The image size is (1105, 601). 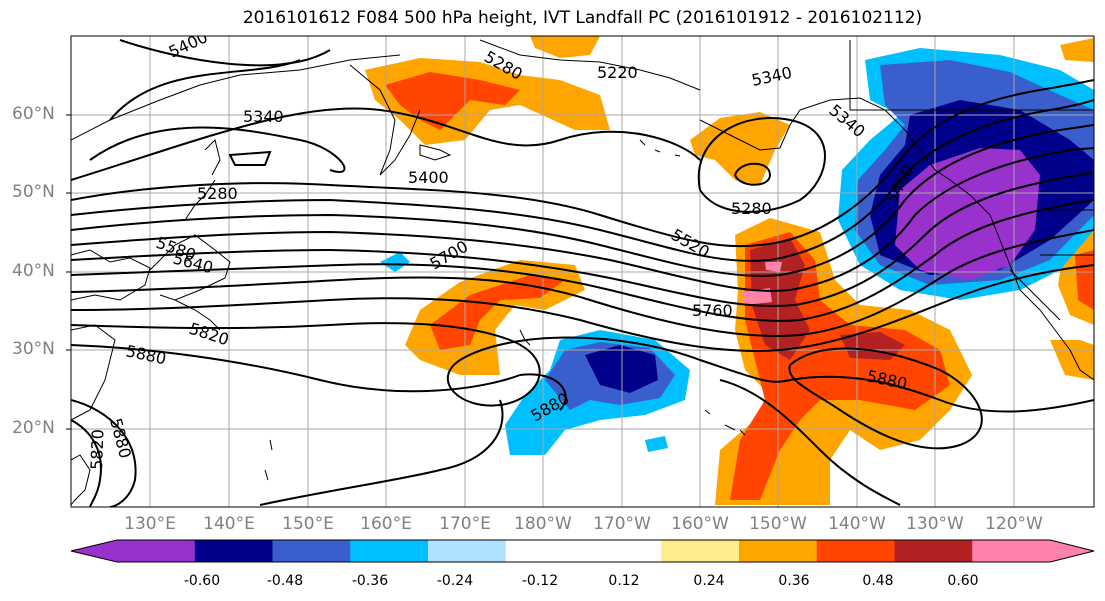 What do you see at coordinates (712, 310) in the screenshot?
I see `contour-label: 5760` at bounding box center [712, 310].